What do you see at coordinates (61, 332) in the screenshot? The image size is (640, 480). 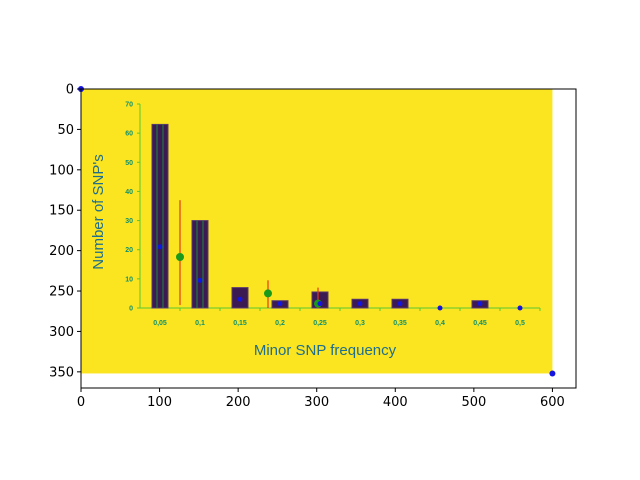 I see `y-tick-label: 300` at bounding box center [61, 332].